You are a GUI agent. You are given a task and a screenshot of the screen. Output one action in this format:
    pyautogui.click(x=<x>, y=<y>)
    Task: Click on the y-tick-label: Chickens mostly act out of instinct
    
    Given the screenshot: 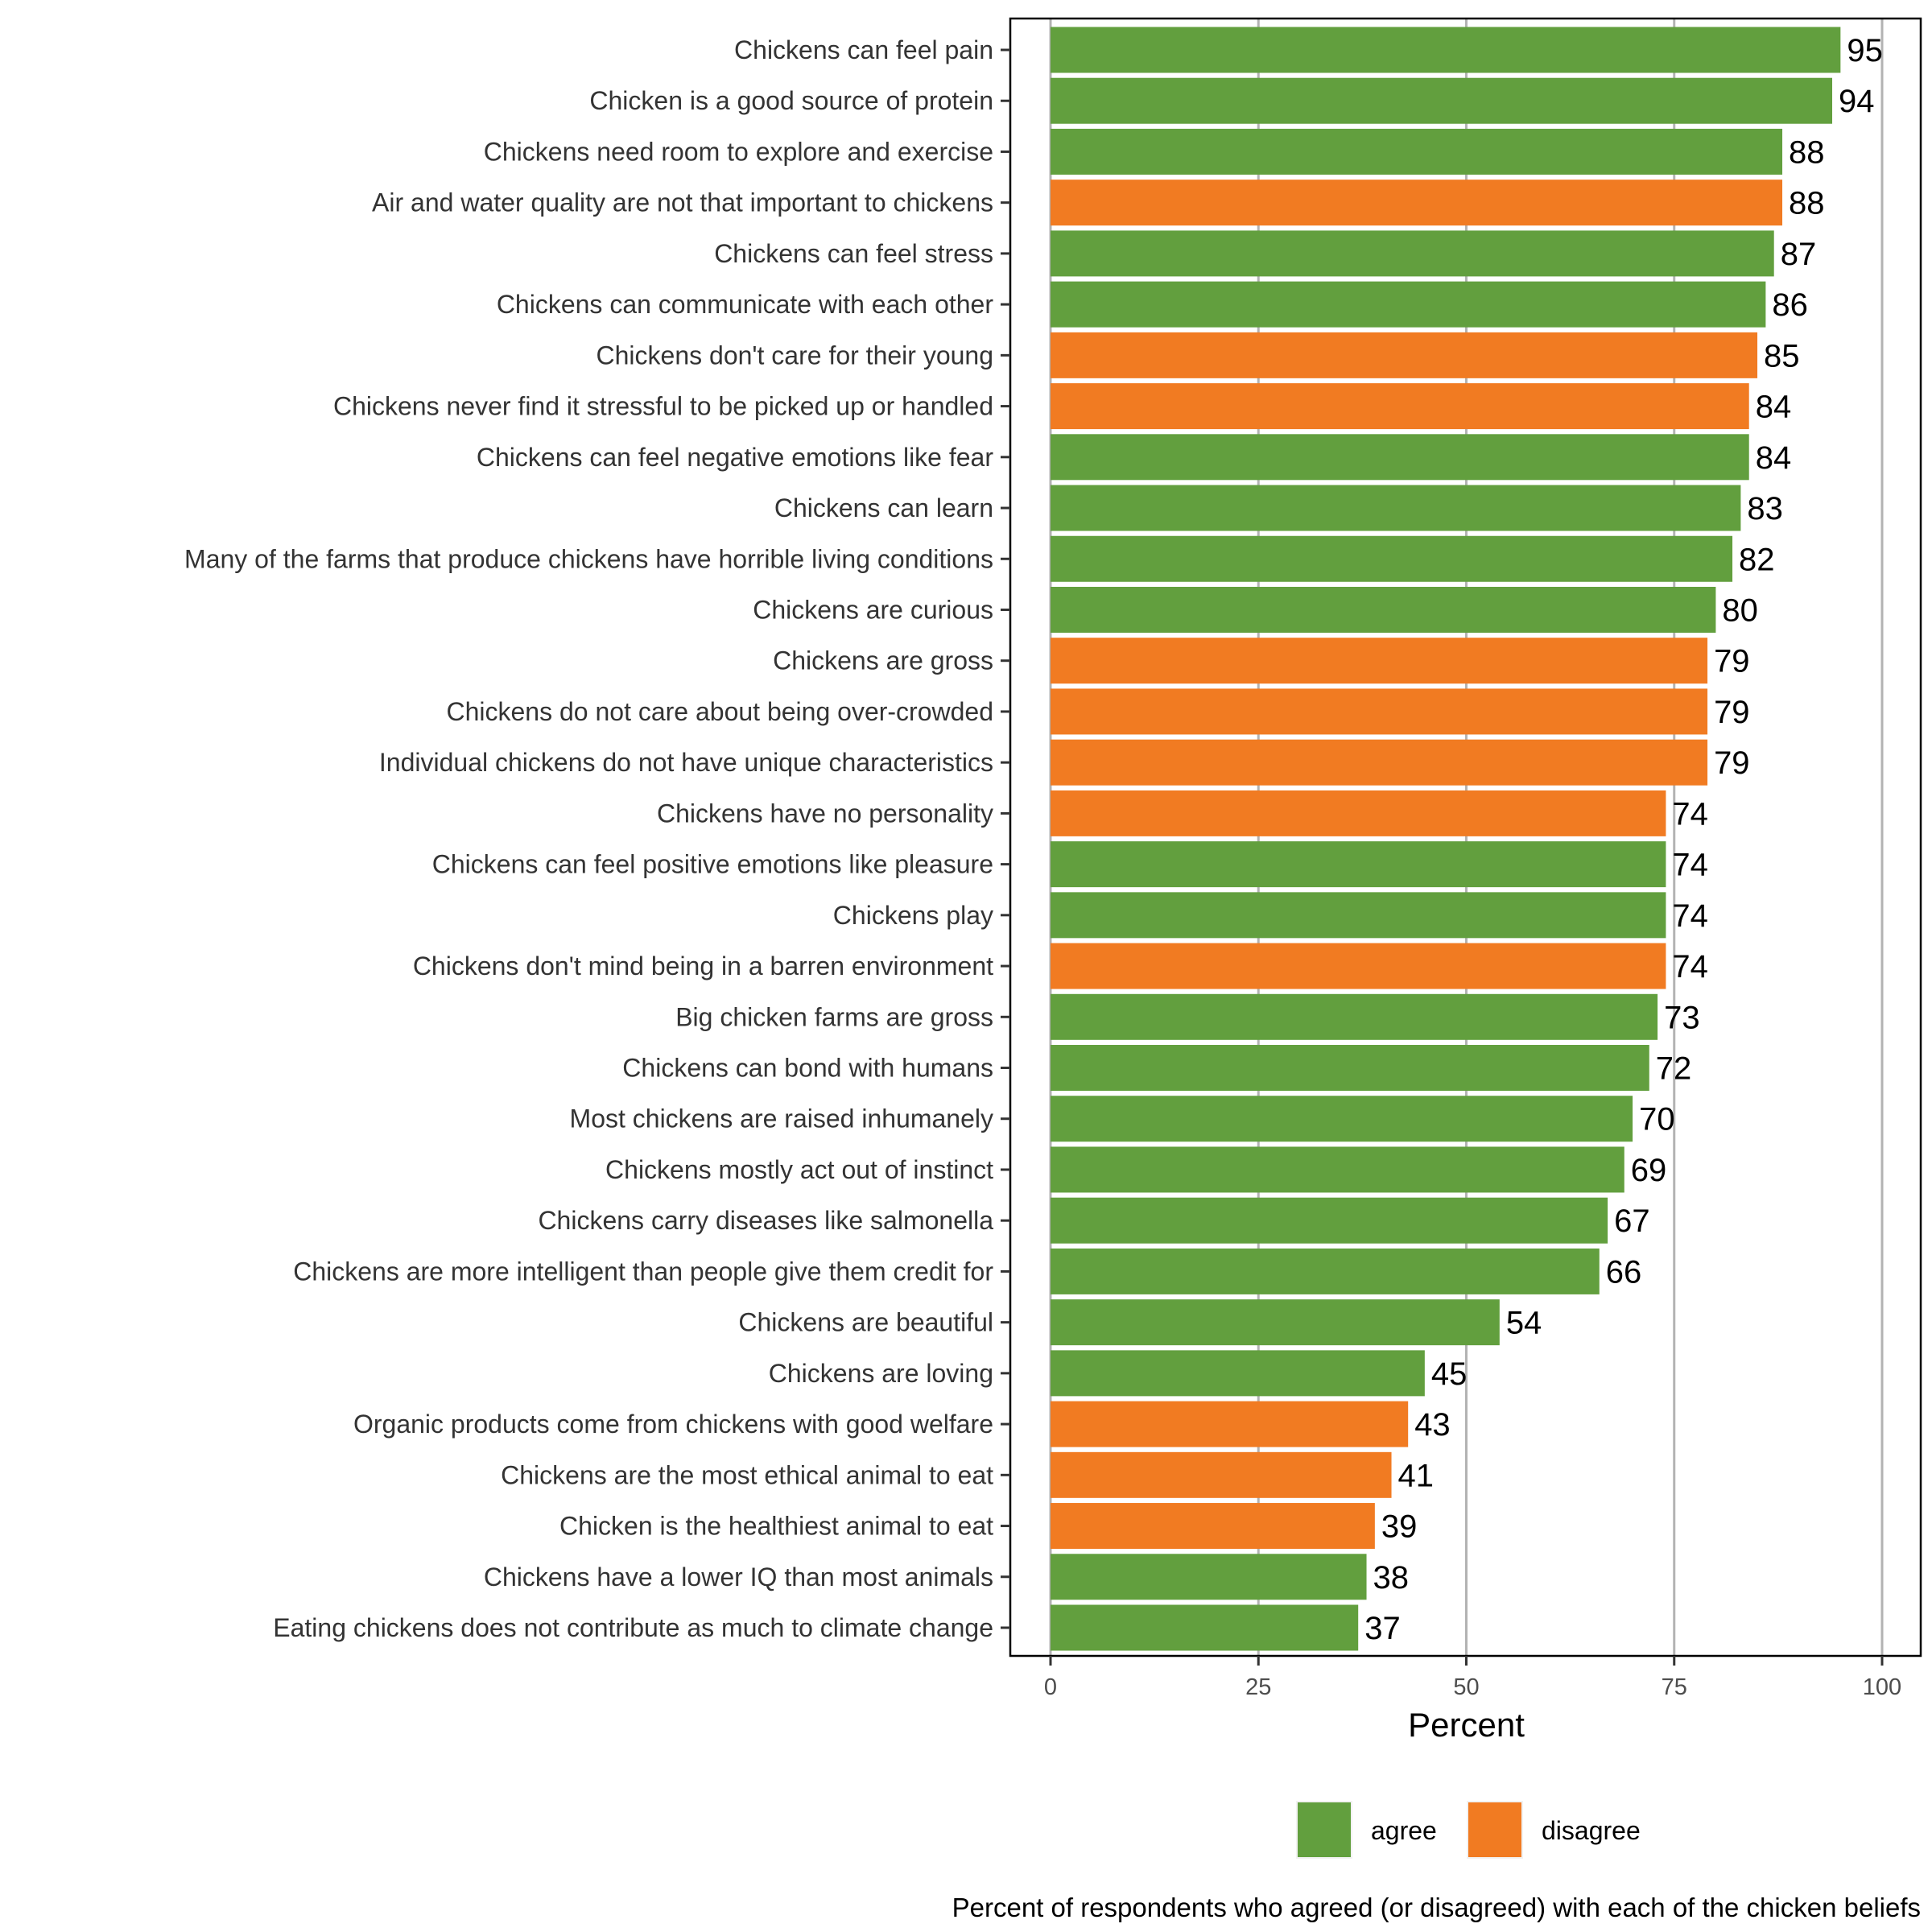 What is the action you would take?
    pyautogui.click(x=799, y=1169)
    